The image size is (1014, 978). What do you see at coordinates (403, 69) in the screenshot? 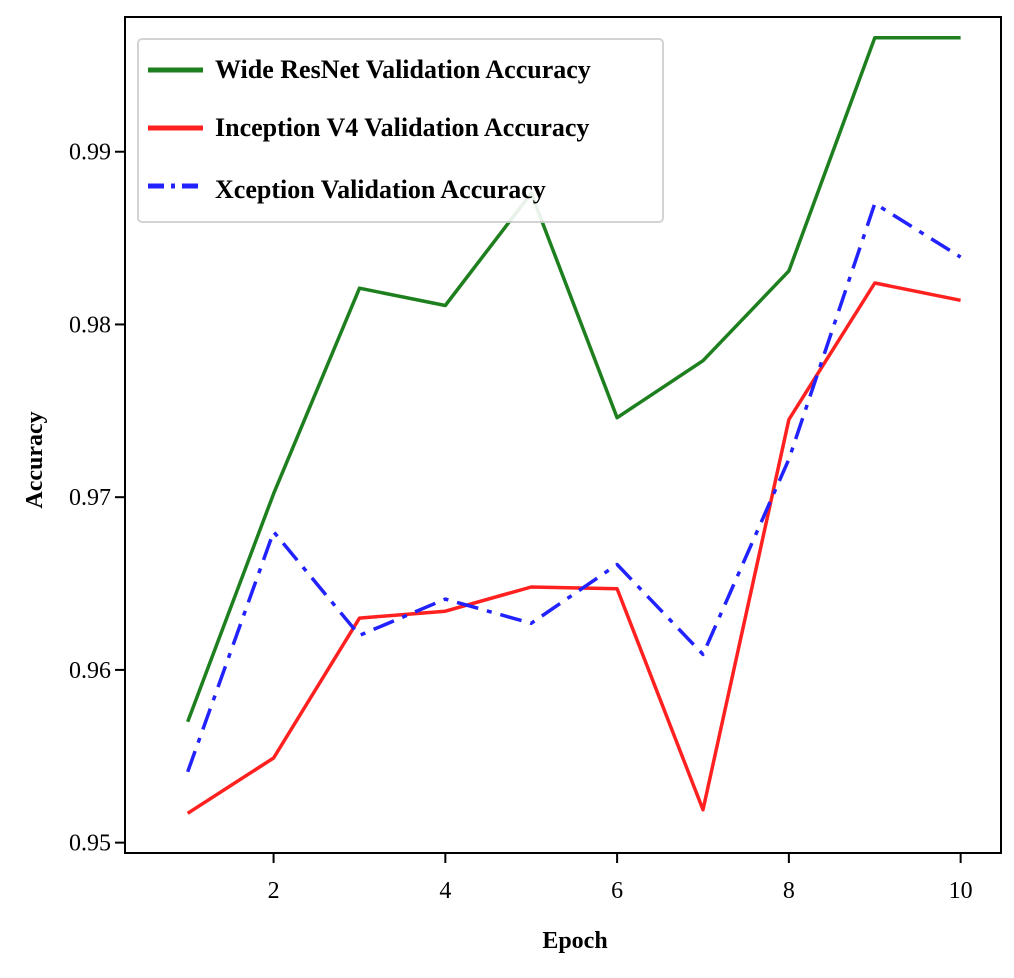
I see `legend-label-wide-resnet: Wide ResNet Validation Accuracy` at bounding box center [403, 69].